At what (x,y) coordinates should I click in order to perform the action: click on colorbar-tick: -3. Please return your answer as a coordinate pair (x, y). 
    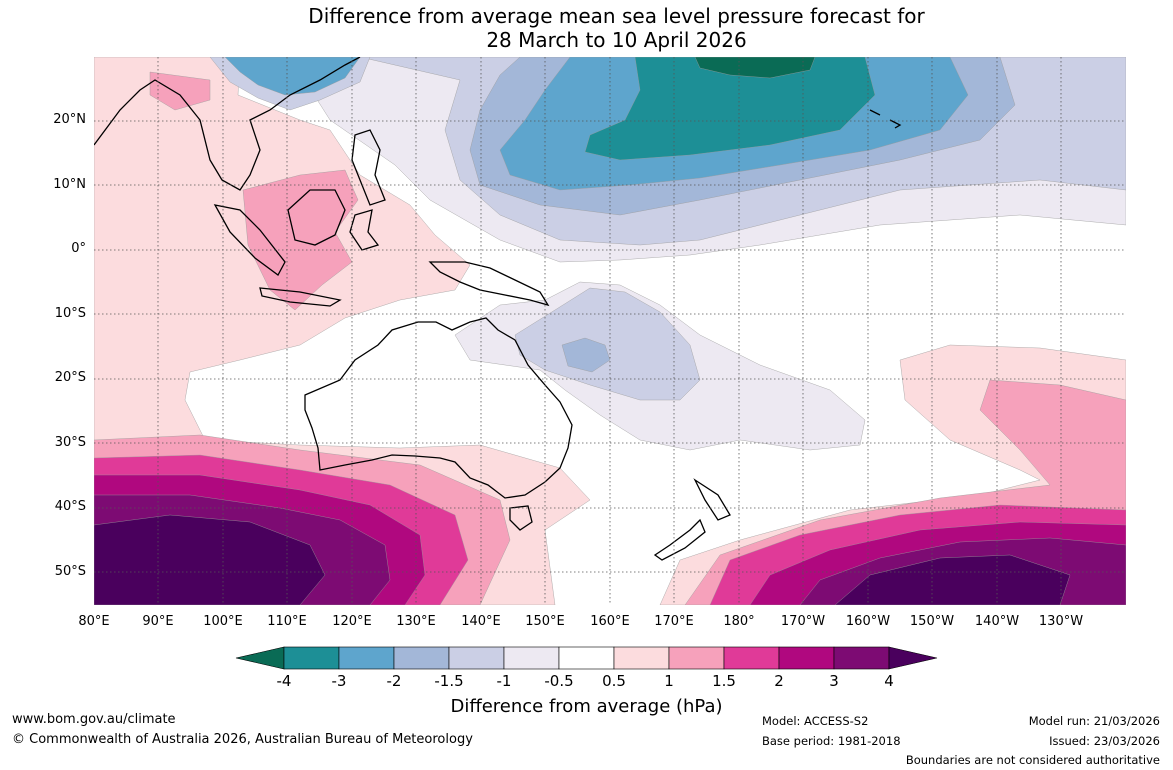
    Looking at the image, I should click on (339, 681).